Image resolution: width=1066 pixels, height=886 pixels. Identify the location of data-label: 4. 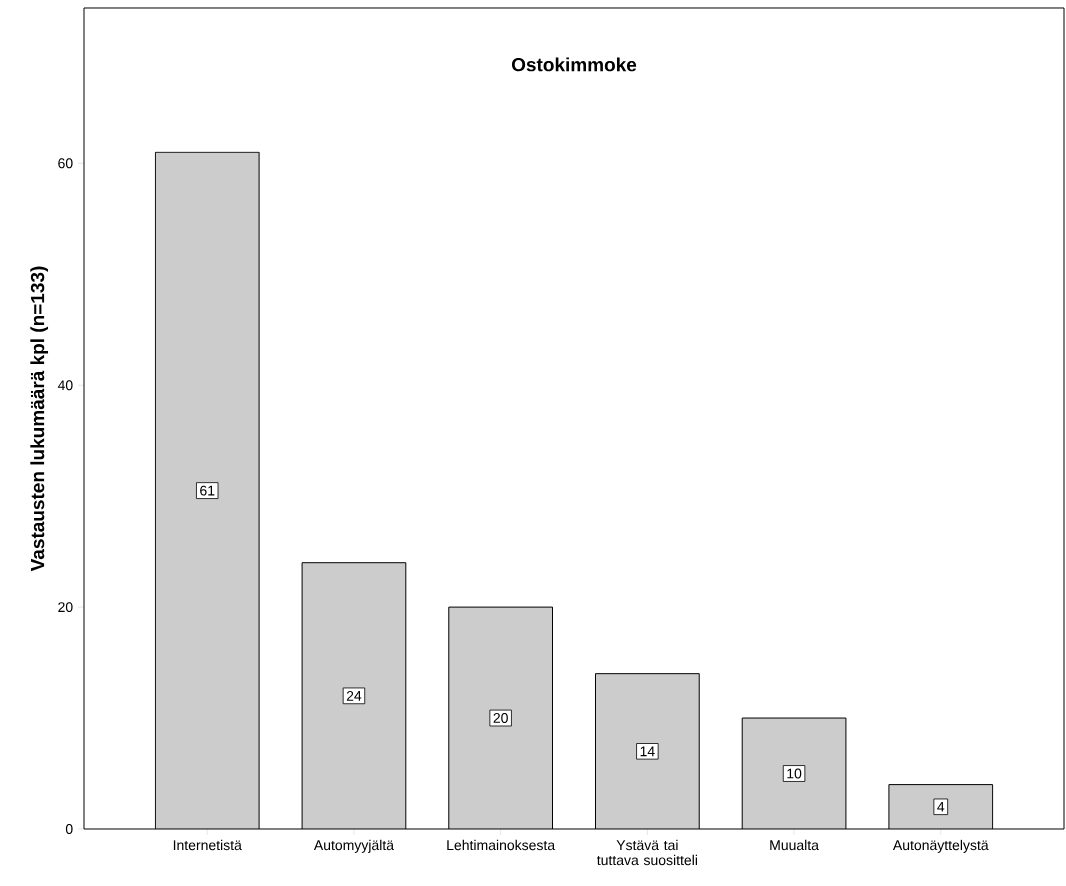
(941, 806).